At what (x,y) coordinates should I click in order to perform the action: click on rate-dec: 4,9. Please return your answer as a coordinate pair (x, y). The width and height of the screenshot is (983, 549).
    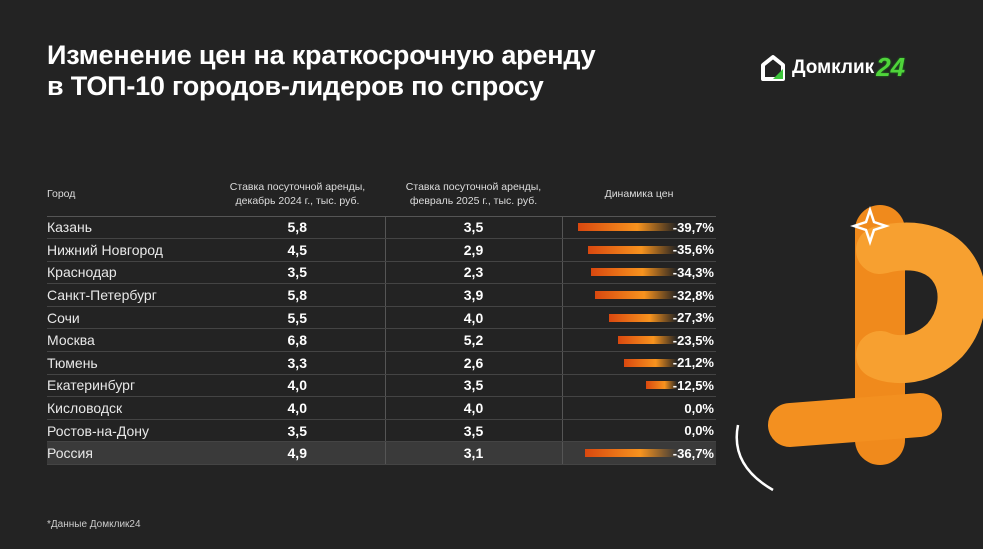
    Looking at the image, I should click on (298, 453).